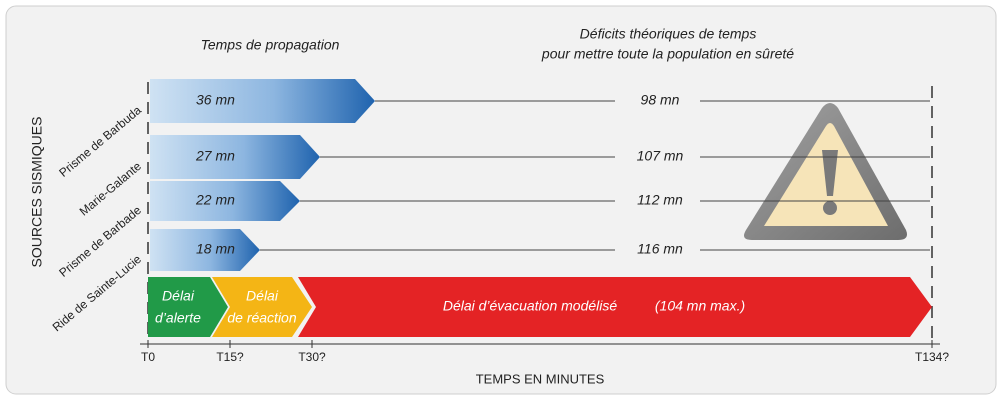 This screenshot has height=400, width=1004. Describe the element at coordinates (148, 357) in the screenshot. I see `x-tick-label: T0` at that location.